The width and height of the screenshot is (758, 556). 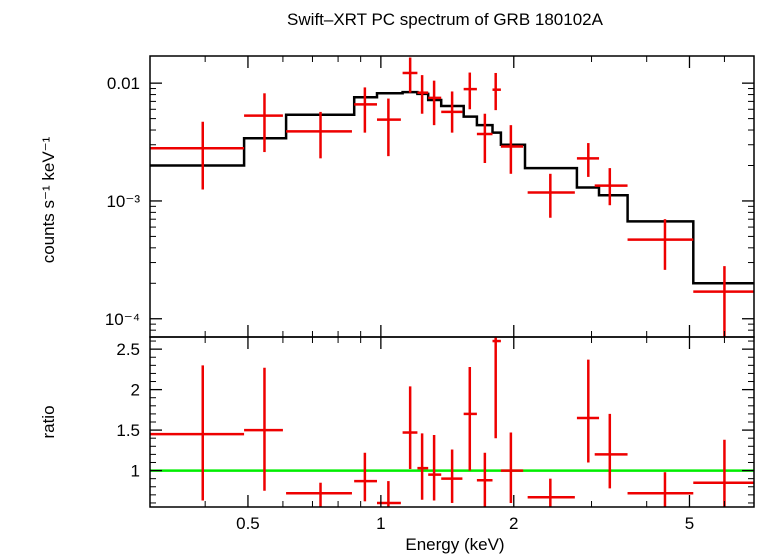 I want to click on ratio-y-tick-label: 1, so click(x=135, y=471).